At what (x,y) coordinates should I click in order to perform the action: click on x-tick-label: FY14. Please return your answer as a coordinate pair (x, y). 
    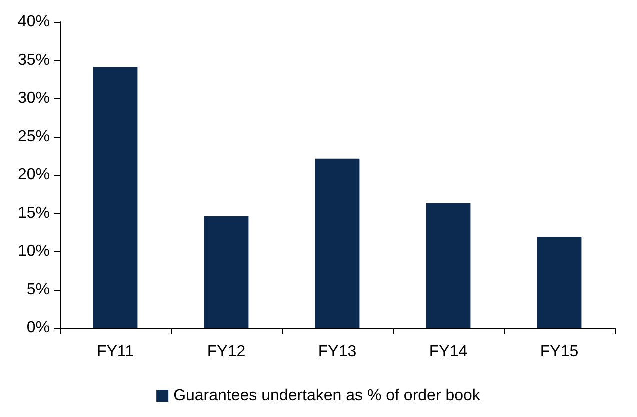
    Looking at the image, I should click on (448, 352).